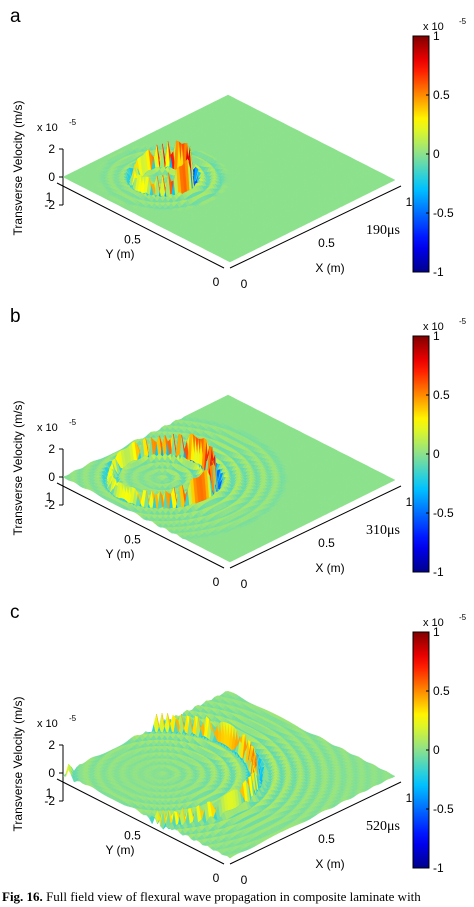 The image size is (474, 907). Describe the element at coordinates (383, 230) in the screenshot. I see `time-annotation: 190μs` at that location.